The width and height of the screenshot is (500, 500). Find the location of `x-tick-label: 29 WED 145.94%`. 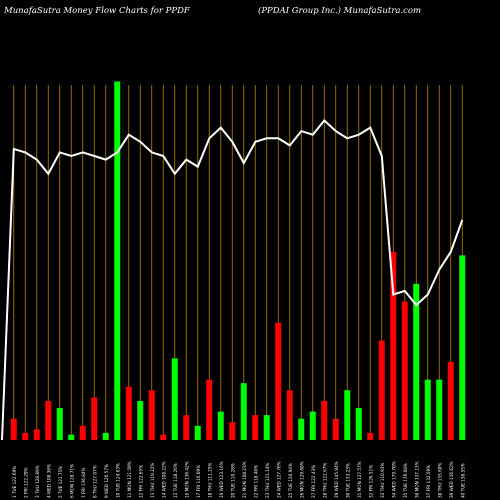

x-tick-label: 29 WED 145.94% is located at coordinates (336, 479).